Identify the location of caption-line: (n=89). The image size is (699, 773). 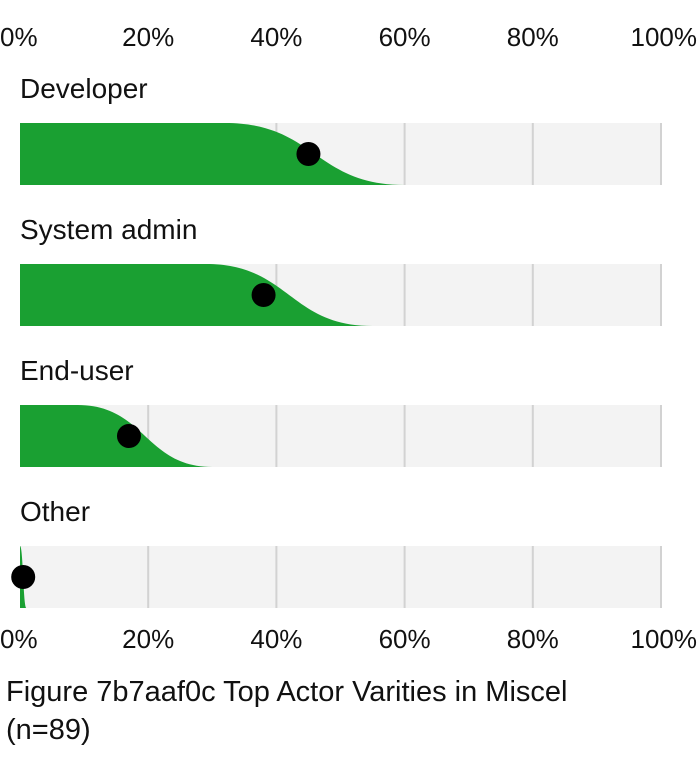
(48, 730).